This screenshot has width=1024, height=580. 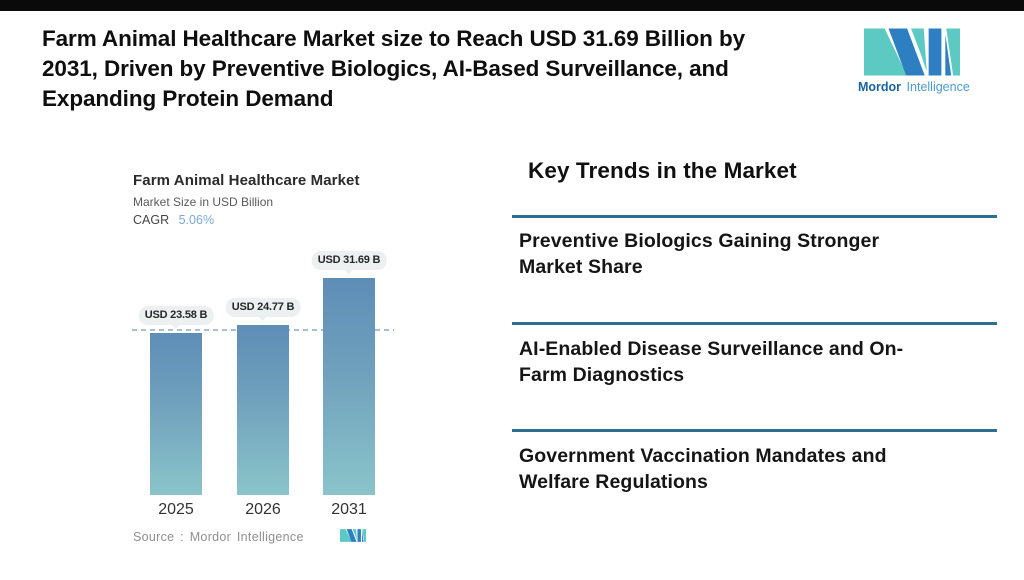 I want to click on cagr-label: CAGR, so click(x=151, y=220).